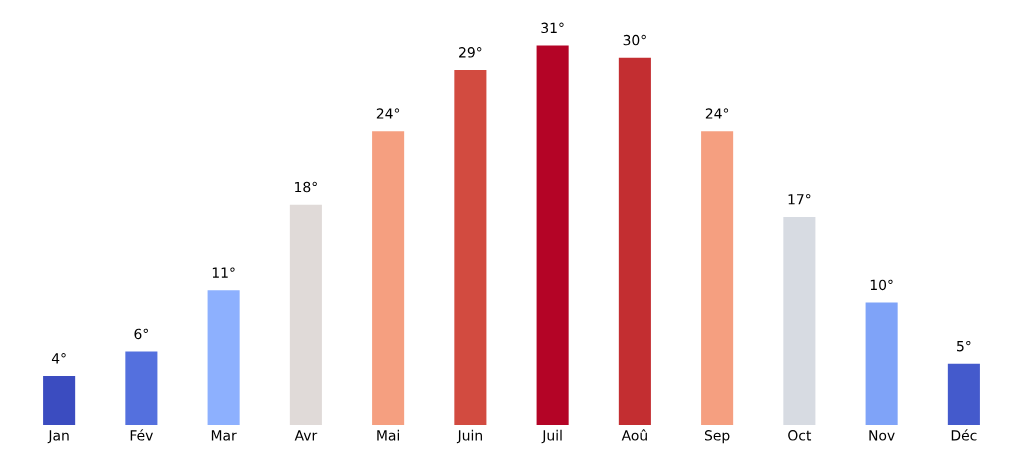 The image size is (1024, 454). I want to click on x-tick-label: Nov, so click(882, 435).